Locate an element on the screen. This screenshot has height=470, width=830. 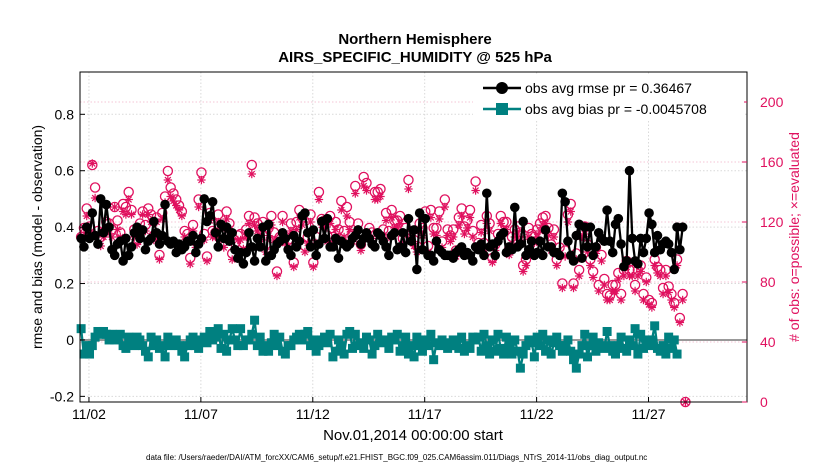
y-tick-label: 0.2 is located at coordinates (65, 284).